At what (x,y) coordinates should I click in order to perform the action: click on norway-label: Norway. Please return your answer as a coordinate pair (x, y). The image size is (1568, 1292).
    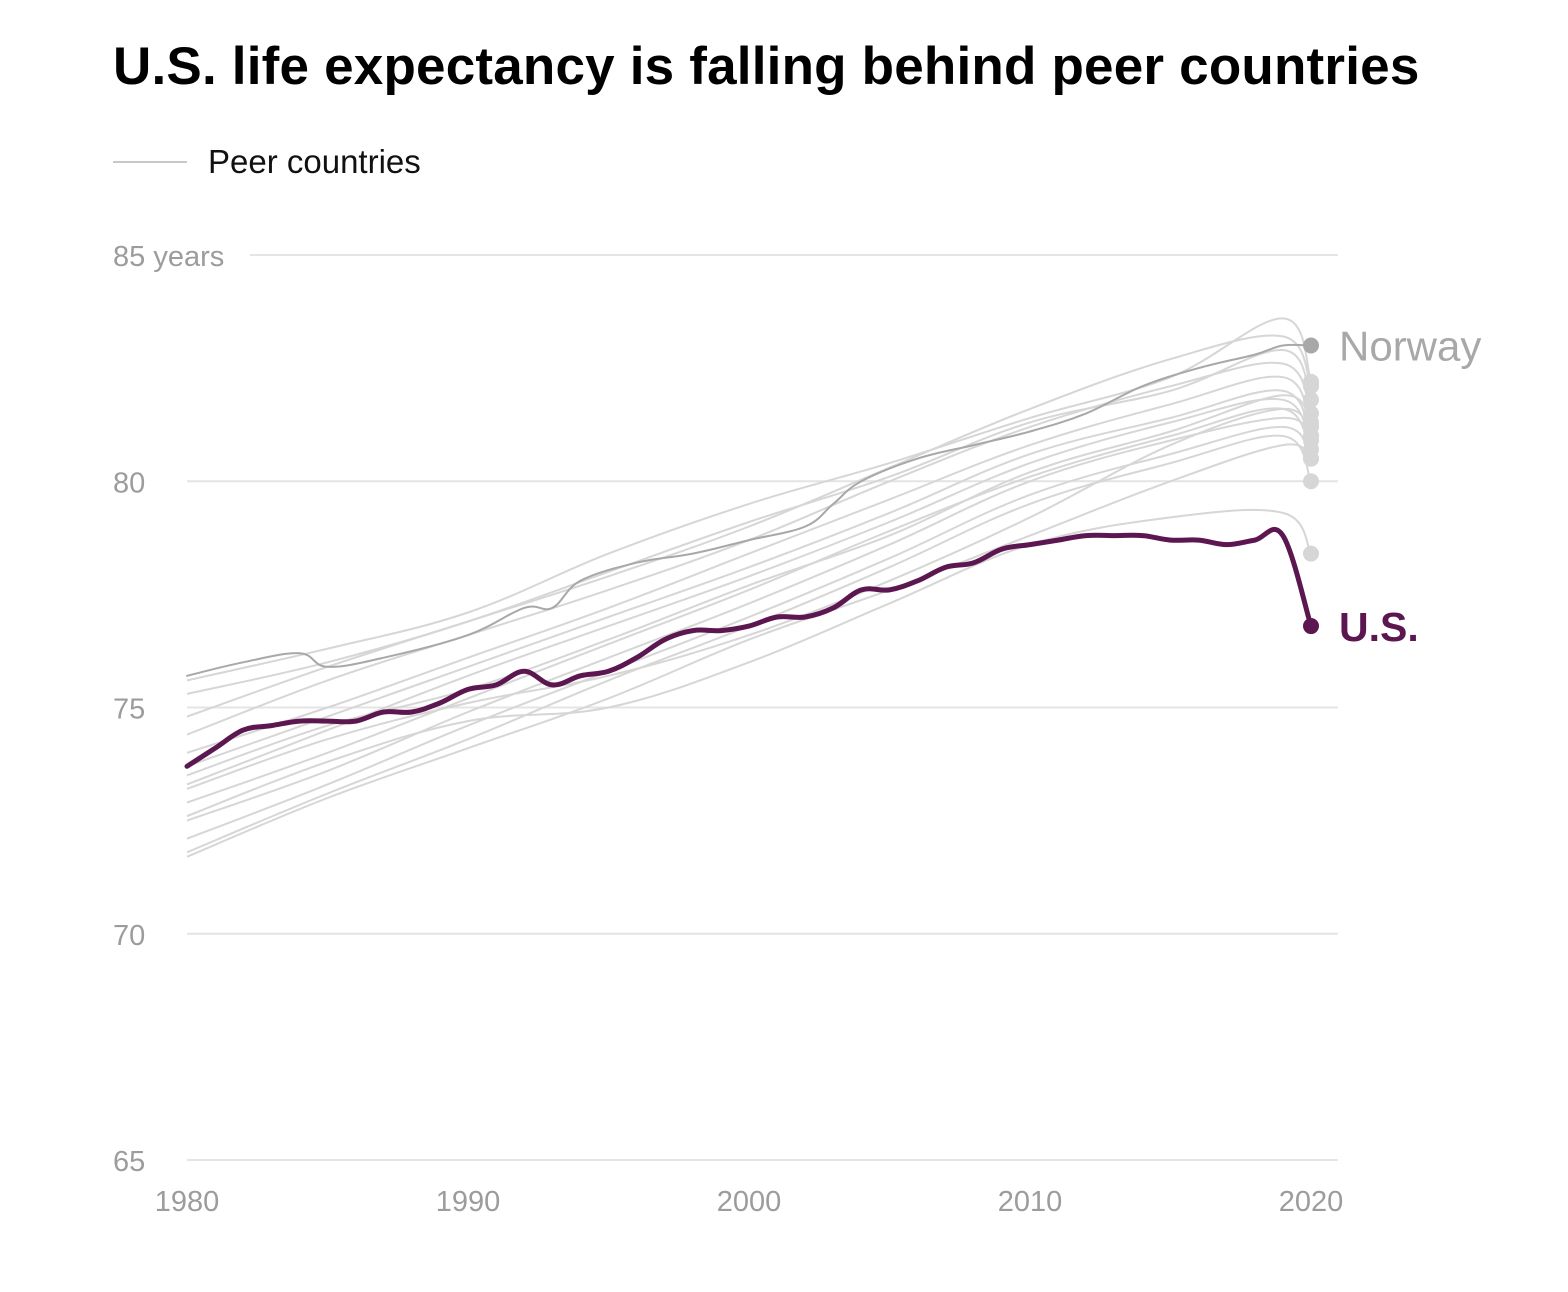
    Looking at the image, I should click on (1410, 346).